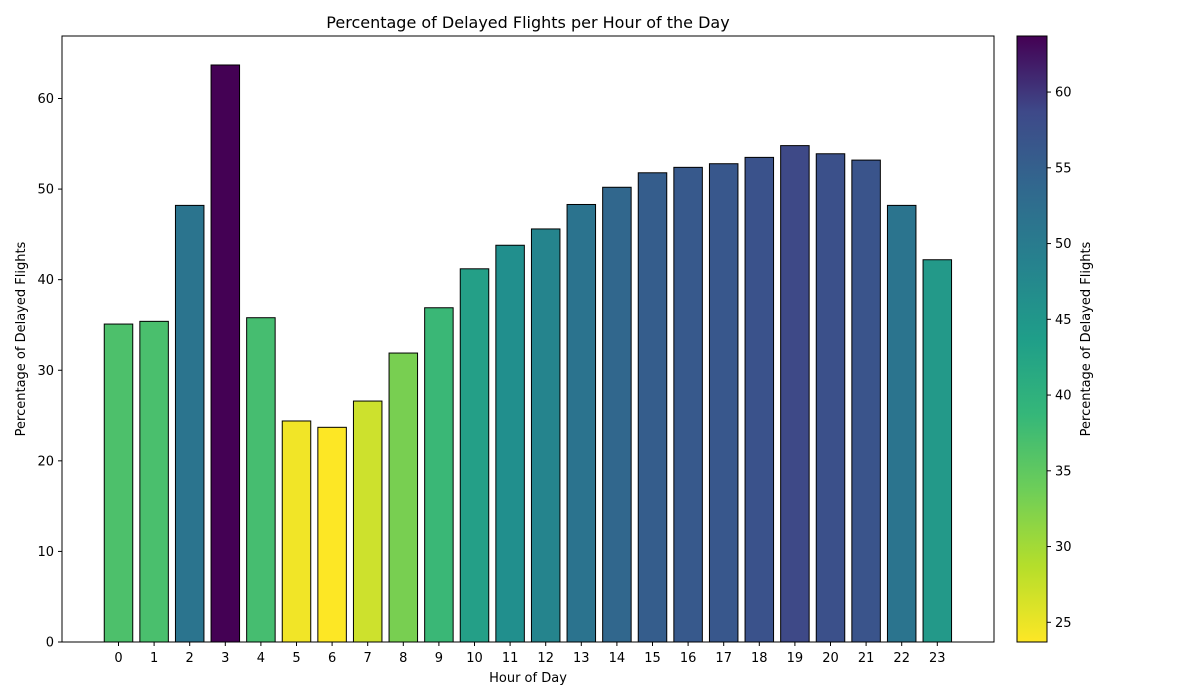  I want to click on colorbar-tick-label: 60, so click(1063, 93).